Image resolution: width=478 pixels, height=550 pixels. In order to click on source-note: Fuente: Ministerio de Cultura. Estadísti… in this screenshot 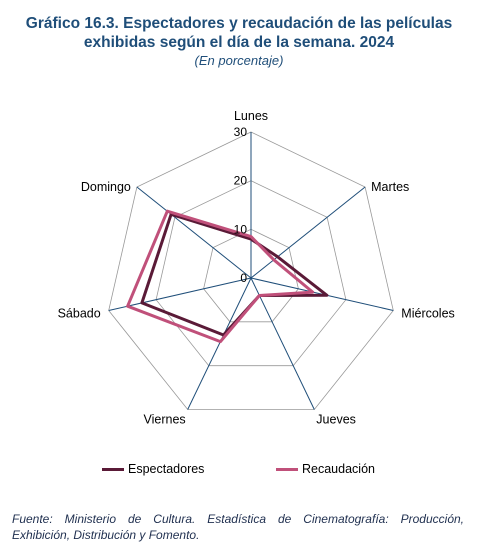, I will do `click(238, 527)`.